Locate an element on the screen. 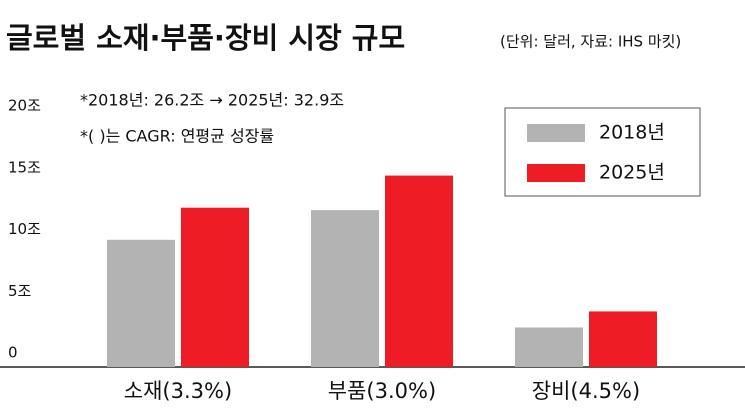  annotation: *( )는 CAGR: 연평균 성장률 is located at coordinates (177, 136).